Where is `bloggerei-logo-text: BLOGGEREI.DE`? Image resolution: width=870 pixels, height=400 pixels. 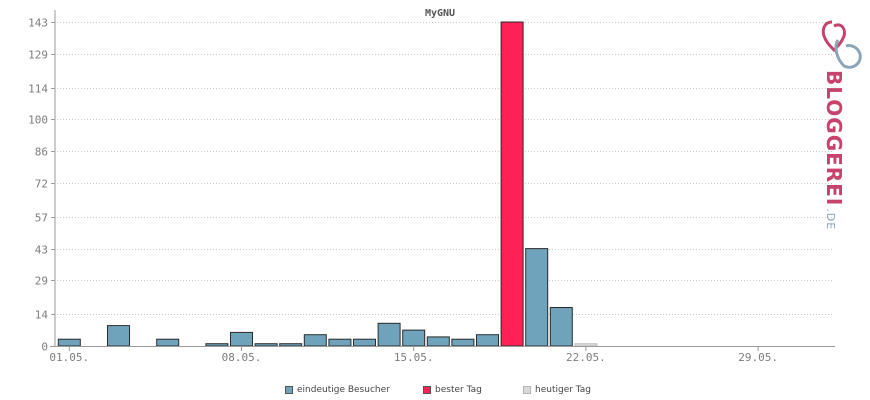
bloggerei-logo-text: BLOGGEREI.DE is located at coordinates (834, 150).